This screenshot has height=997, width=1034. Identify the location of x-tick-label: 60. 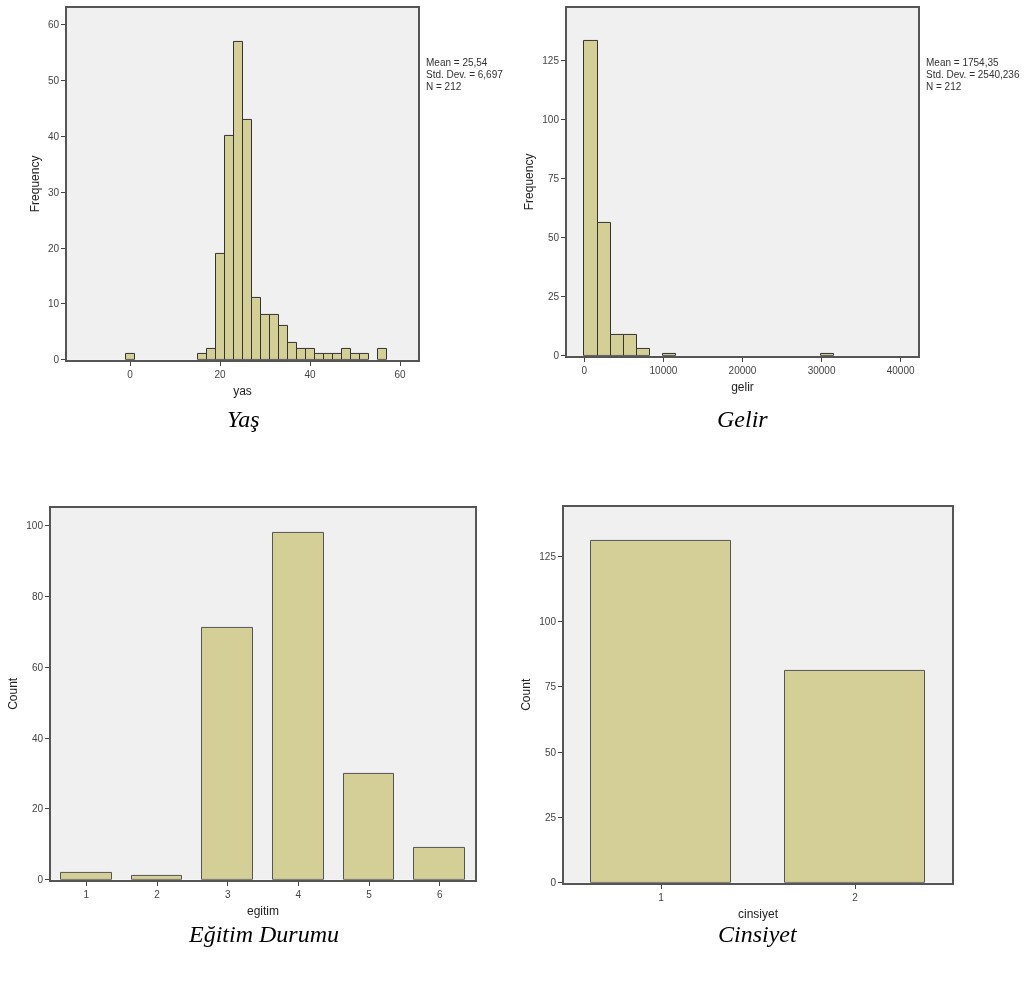
(400, 374).